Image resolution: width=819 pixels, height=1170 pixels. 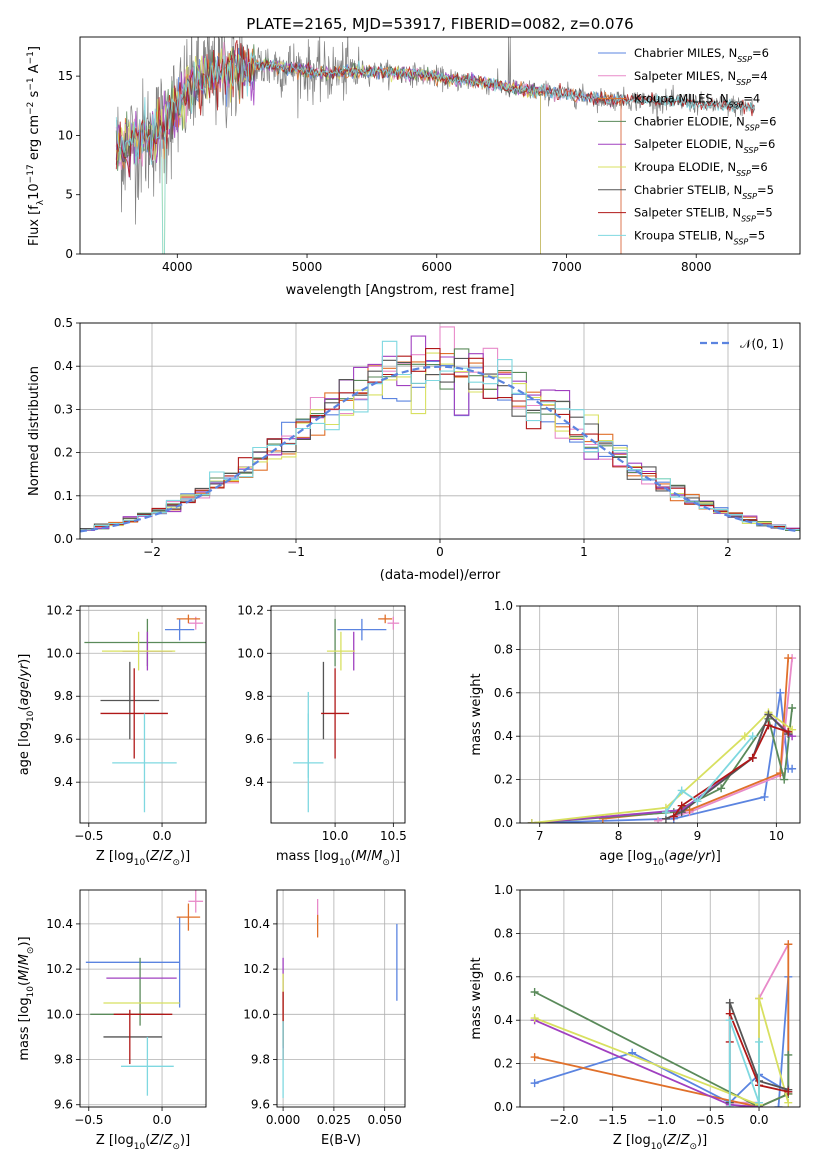 What do you see at coordinates (36, 146) in the screenshot?
I see `y-axis-label: Flux [fλ10−17 erg cm−2 s−1 A−1]` at bounding box center [36, 146].